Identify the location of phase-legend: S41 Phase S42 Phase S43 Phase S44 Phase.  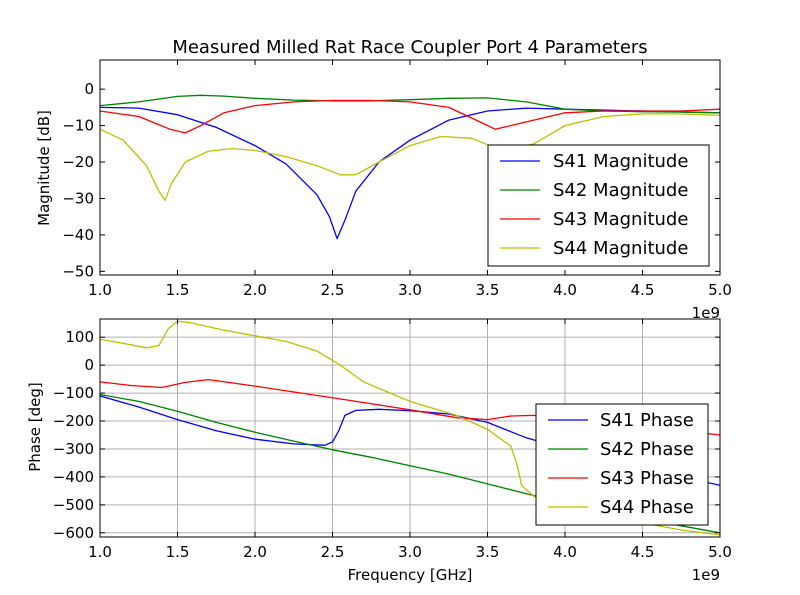
(622, 464).